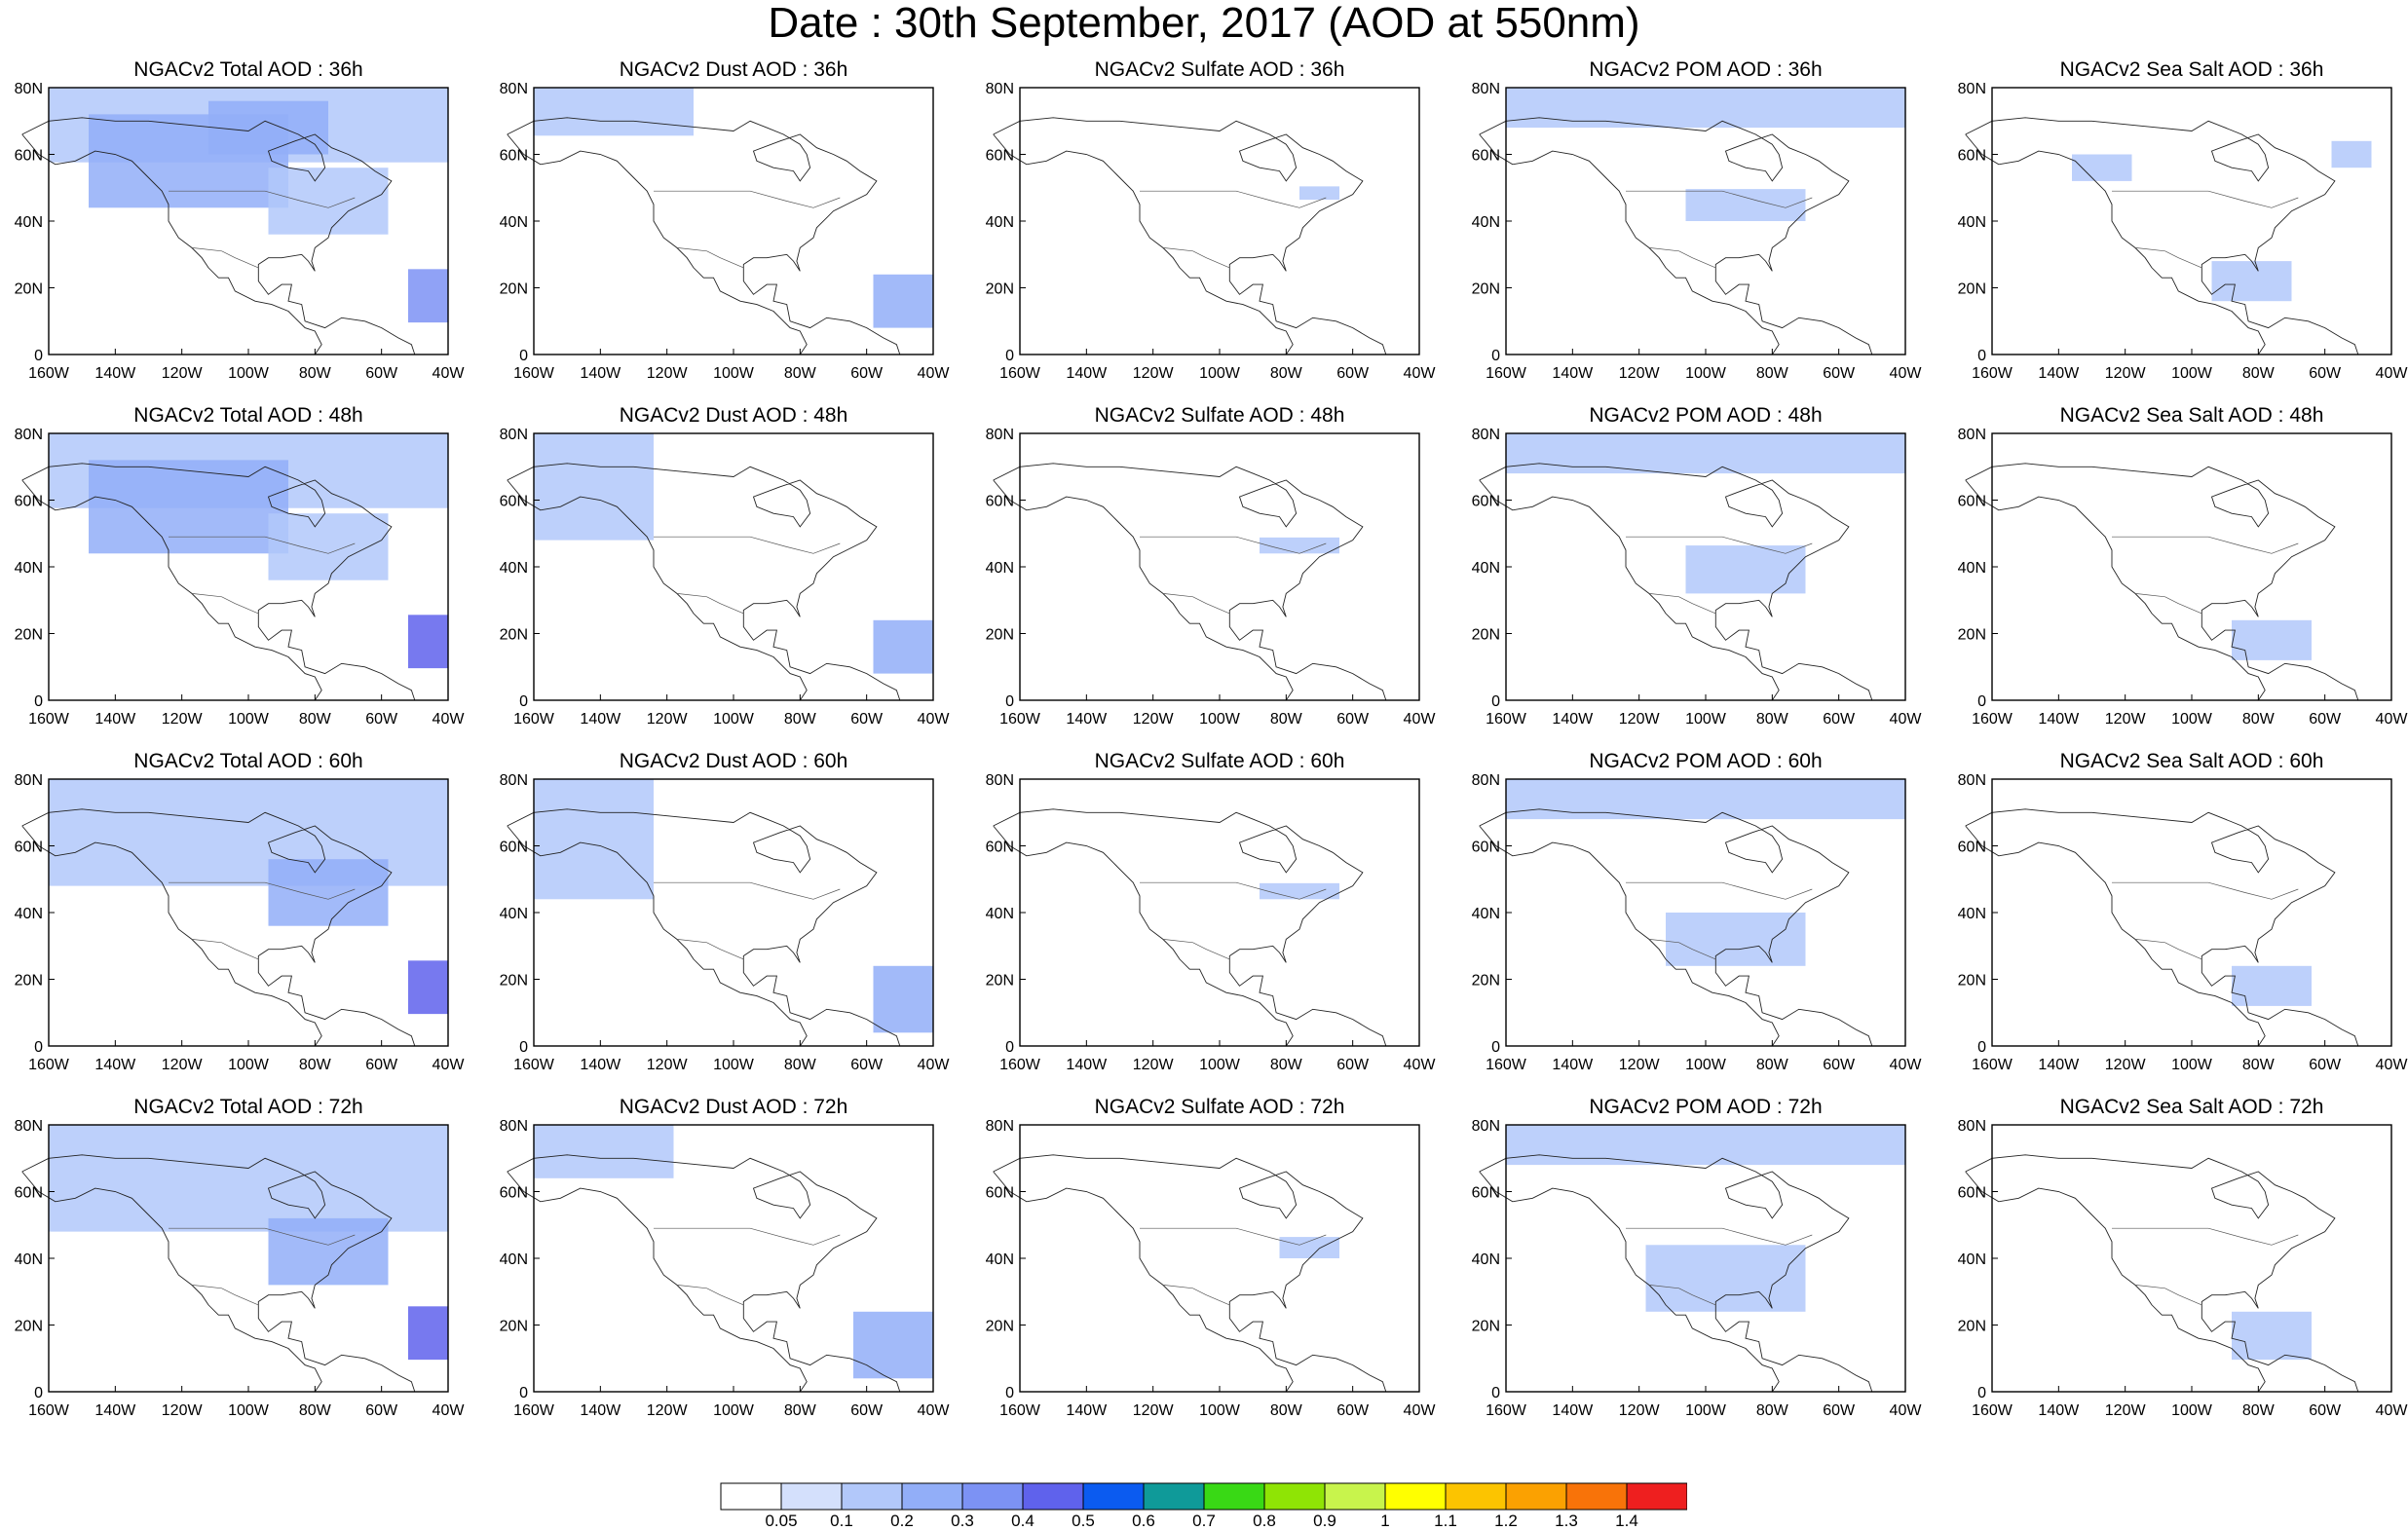  I want to click on colorbar-label: 1.4, so click(1626, 1520).